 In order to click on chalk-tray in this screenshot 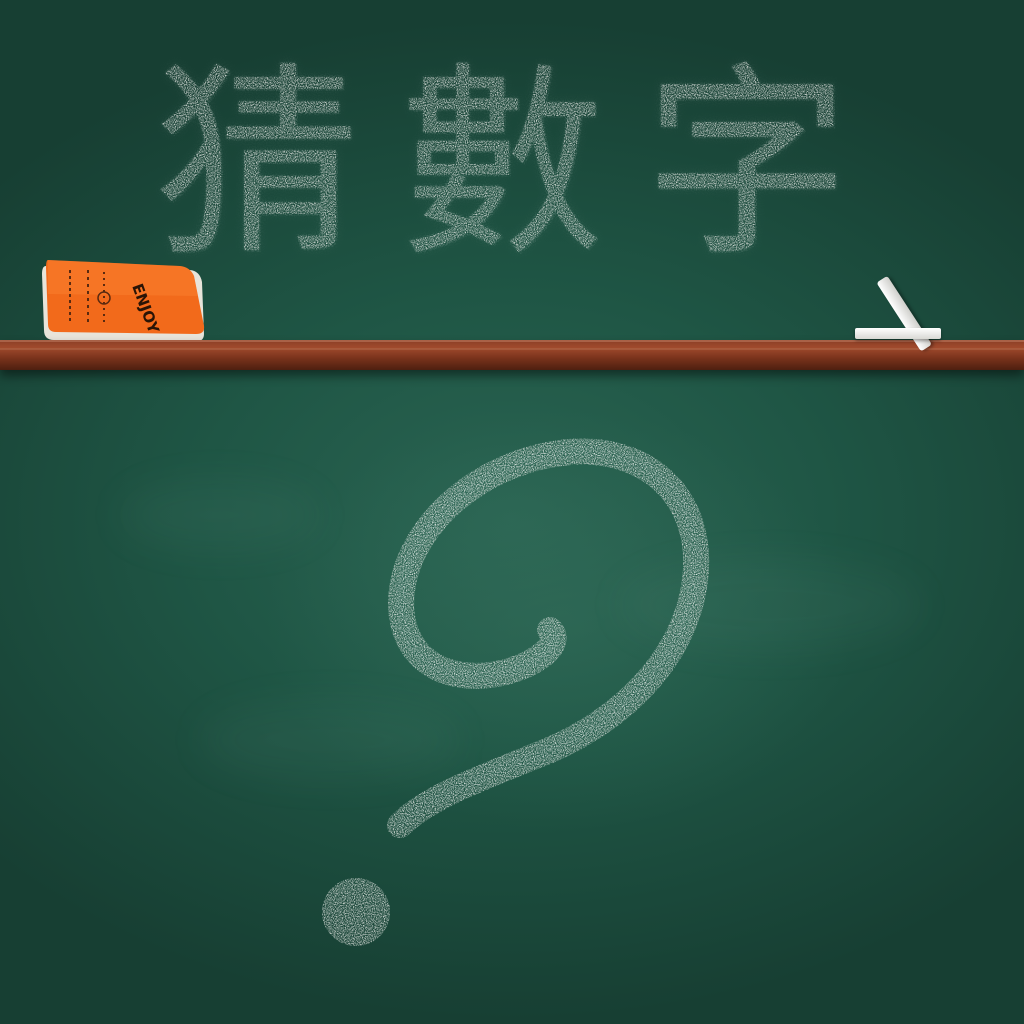, I will do `click(512, 355)`.